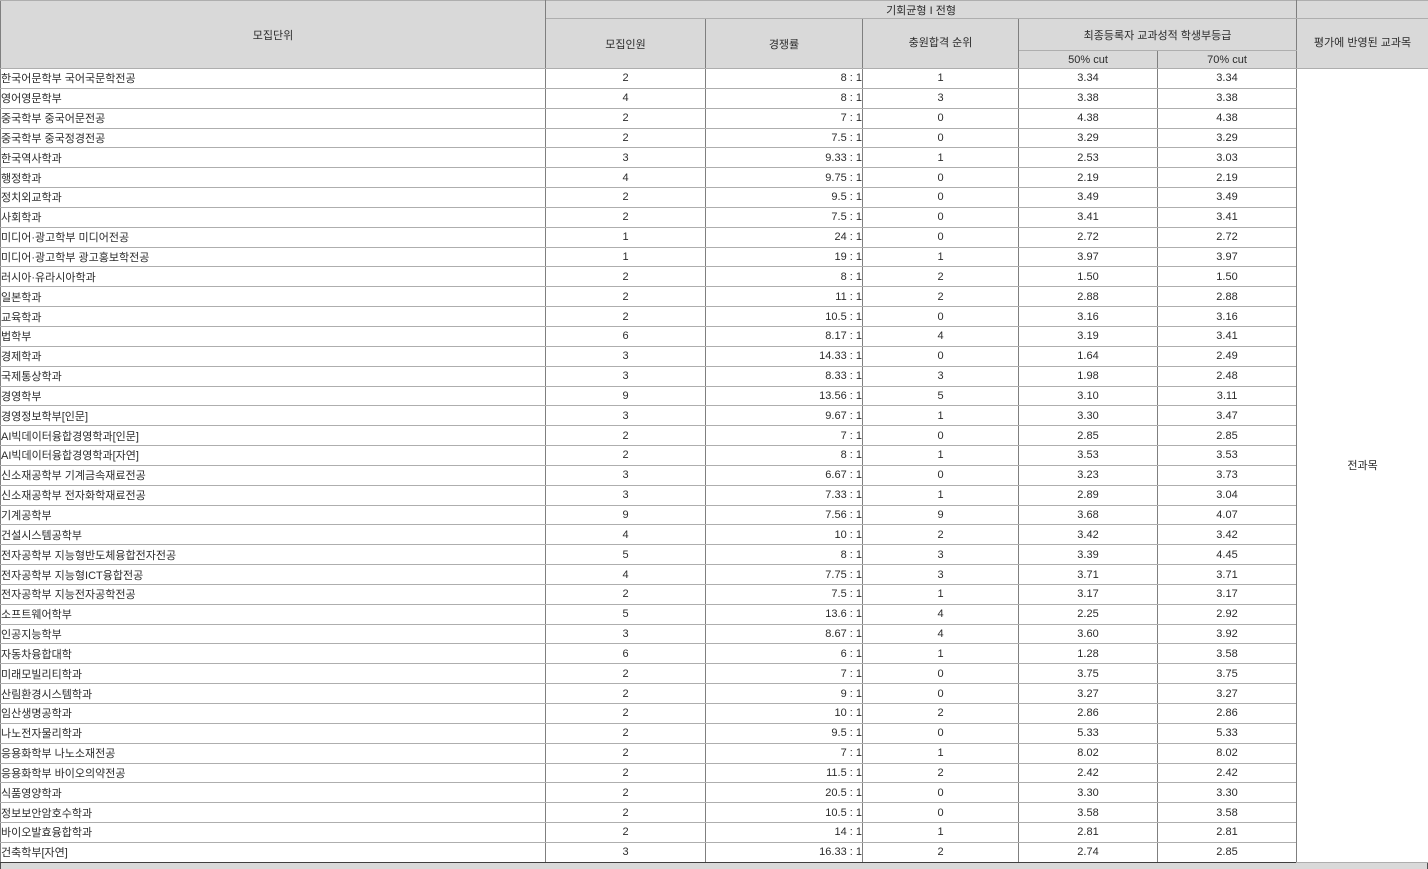 The width and height of the screenshot is (1428, 869). What do you see at coordinates (273, 356) in the screenshot?
I see `cell-unit: 경제학과` at bounding box center [273, 356].